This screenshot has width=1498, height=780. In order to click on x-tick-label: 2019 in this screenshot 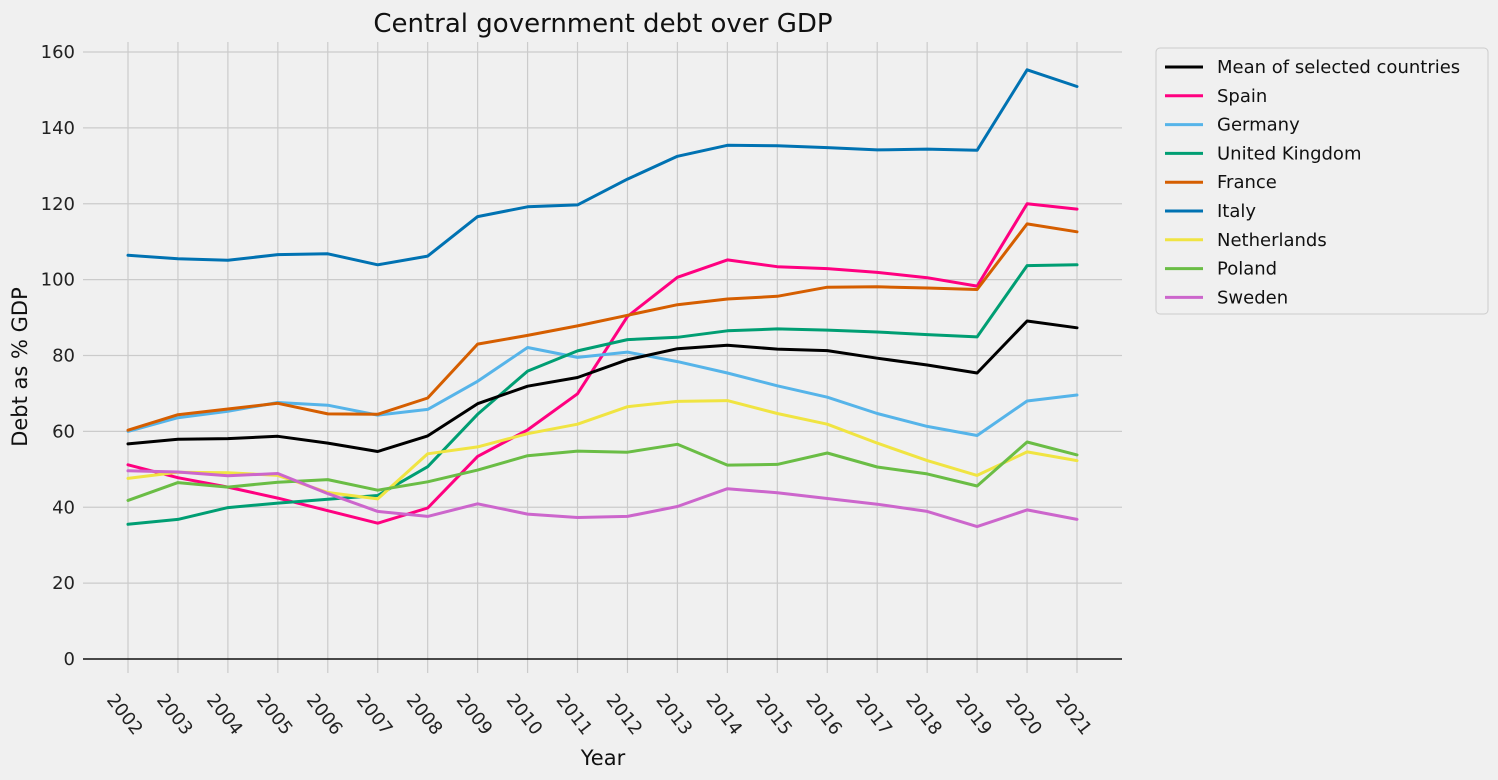, I will do `click(973, 714)`.